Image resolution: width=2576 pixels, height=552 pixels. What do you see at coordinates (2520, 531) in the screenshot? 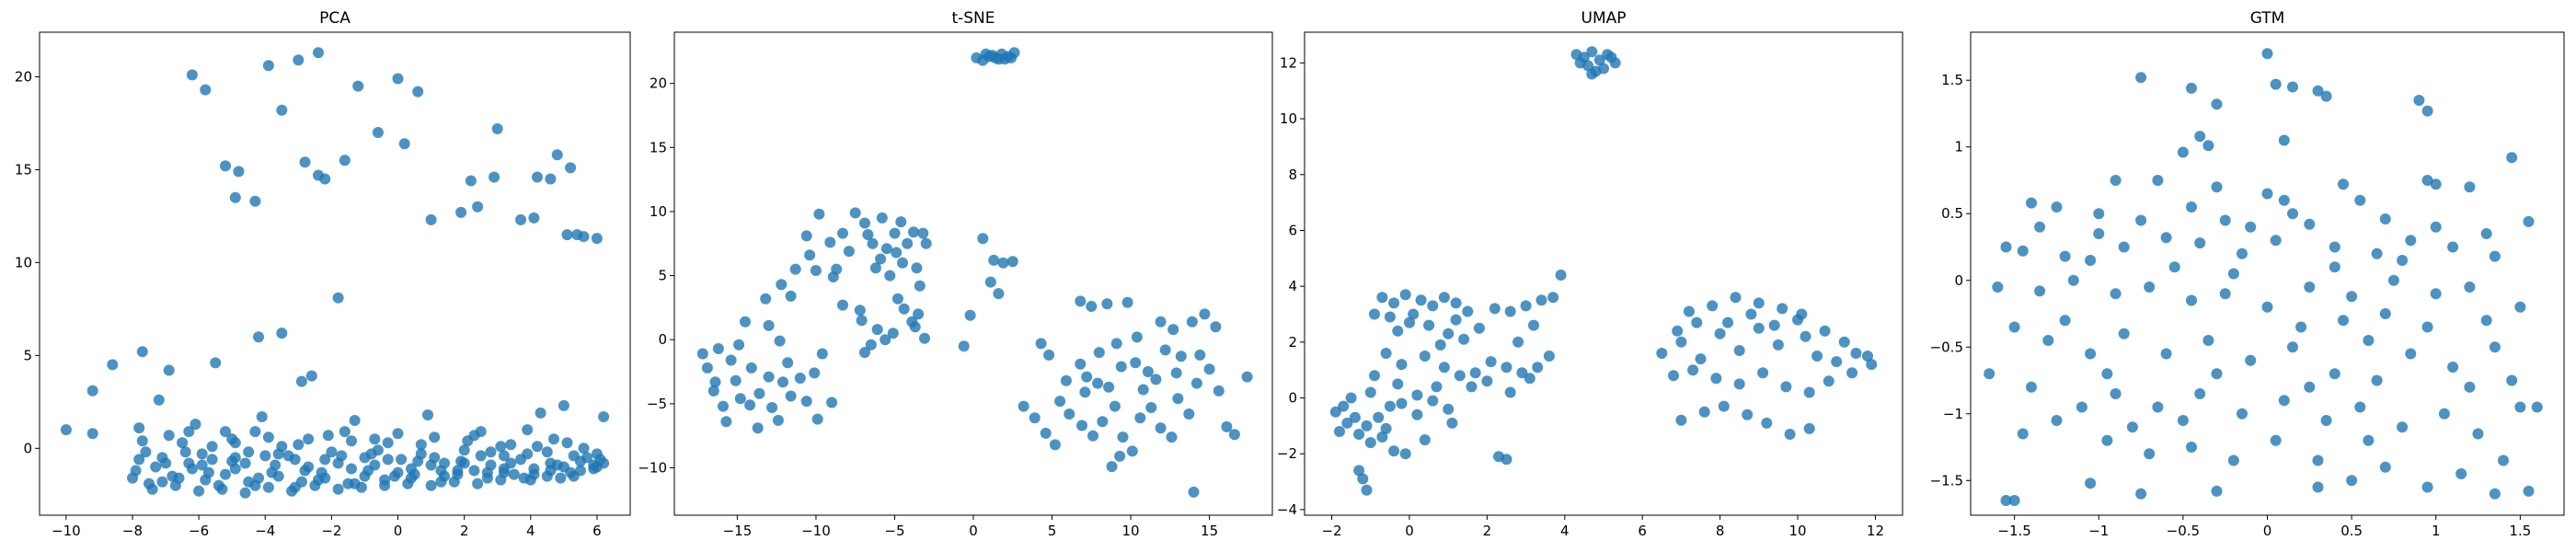
I see `x-tick-label: 1.5` at bounding box center [2520, 531].